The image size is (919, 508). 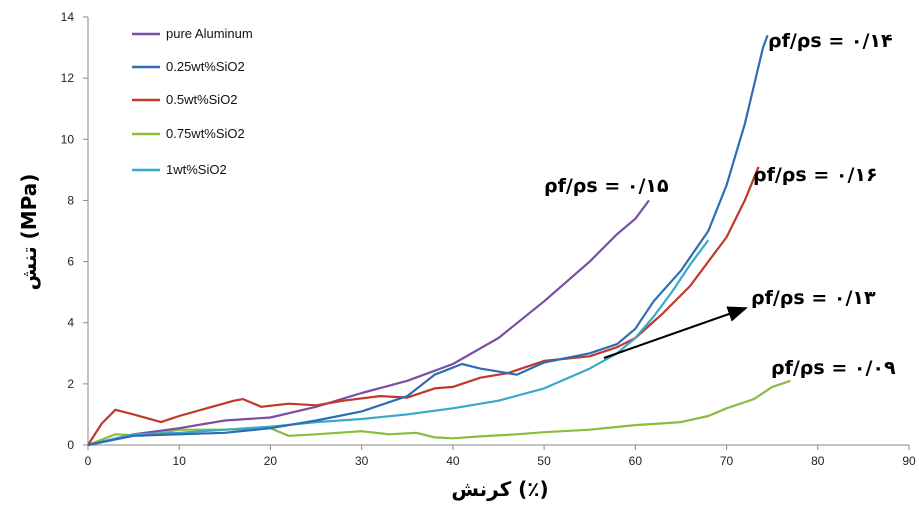 What do you see at coordinates (29, 232) in the screenshot?
I see `y-axis-title: تنش (MPa)` at bounding box center [29, 232].